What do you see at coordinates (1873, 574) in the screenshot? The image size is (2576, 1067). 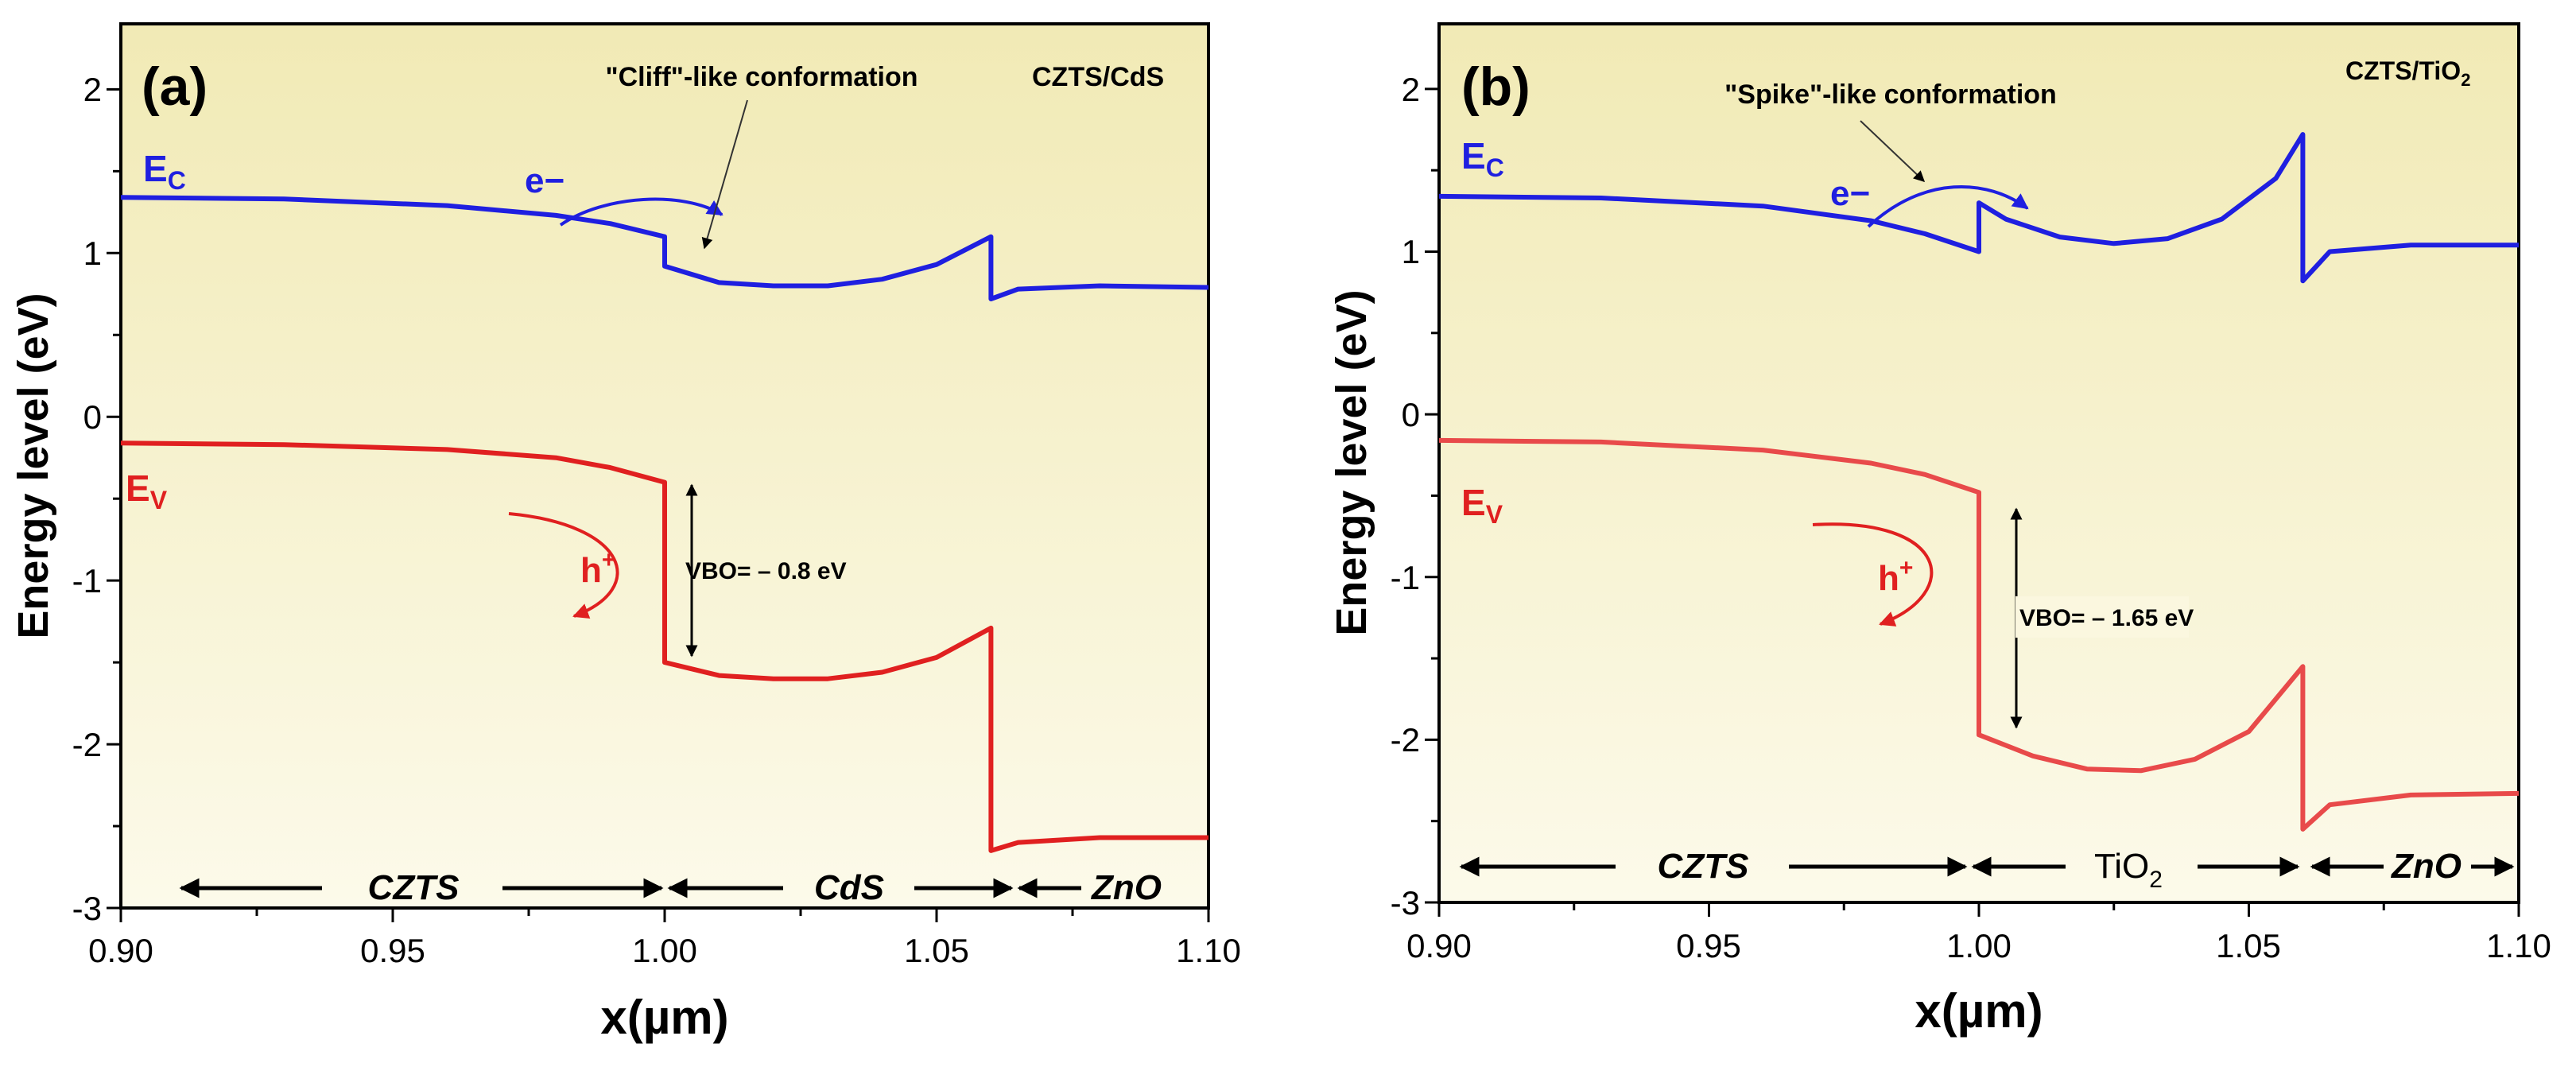 I see `hole-arrow-b` at bounding box center [1873, 574].